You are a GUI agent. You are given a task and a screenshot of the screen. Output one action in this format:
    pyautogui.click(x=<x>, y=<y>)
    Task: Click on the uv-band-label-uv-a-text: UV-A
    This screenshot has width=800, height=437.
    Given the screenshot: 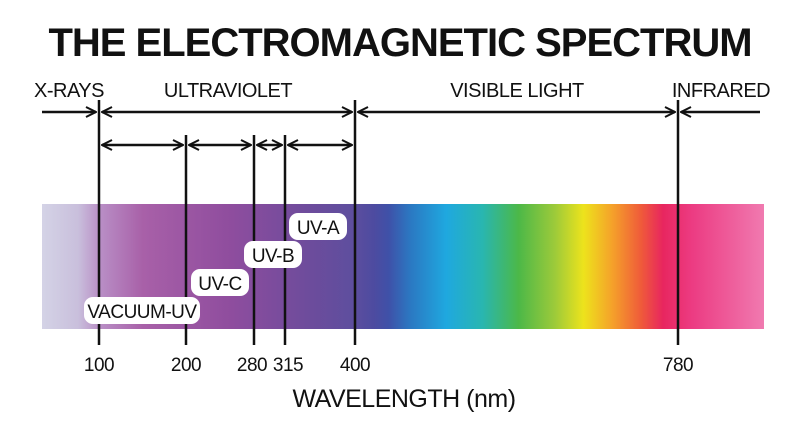 What is the action you would take?
    pyautogui.click(x=318, y=228)
    